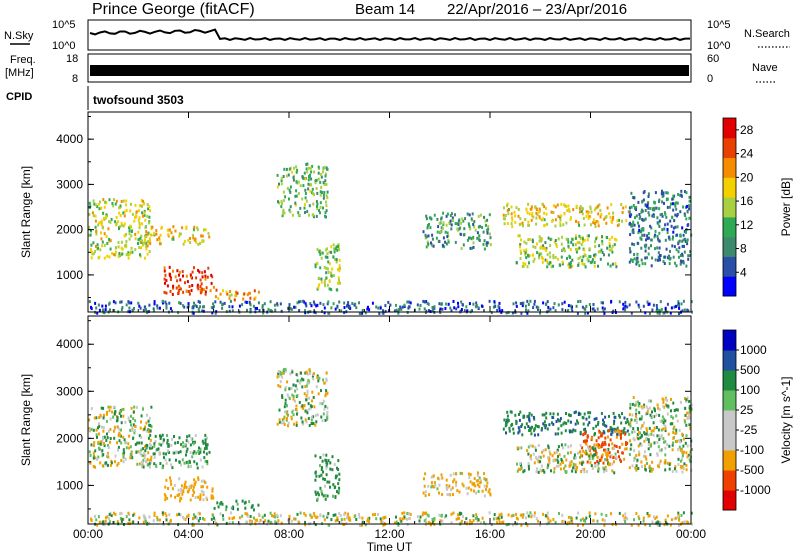  I want to click on power-colorbar-segment, so click(729, 187).